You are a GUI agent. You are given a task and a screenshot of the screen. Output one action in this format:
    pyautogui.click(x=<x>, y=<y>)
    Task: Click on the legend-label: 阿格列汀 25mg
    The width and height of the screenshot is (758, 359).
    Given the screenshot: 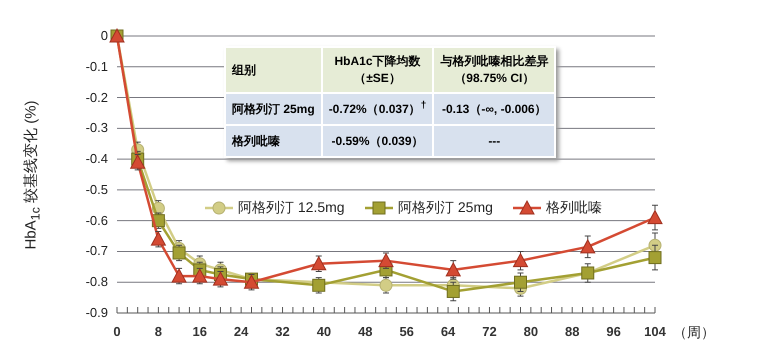 What is the action you would take?
    pyautogui.click(x=445, y=208)
    